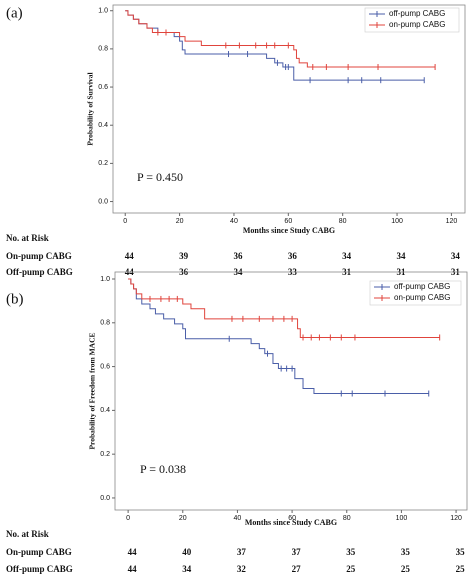 The height and width of the screenshot is (580, 474). I want to click on risk-value: 40, so click(187, 552).